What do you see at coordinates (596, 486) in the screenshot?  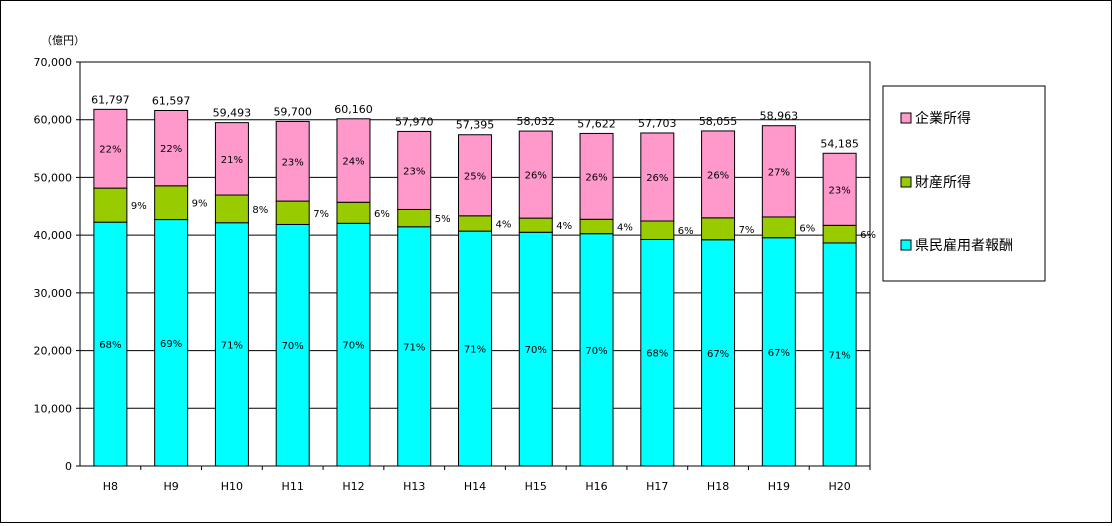 I see `x-tick-label: H16` at bounding box center [596, 486].